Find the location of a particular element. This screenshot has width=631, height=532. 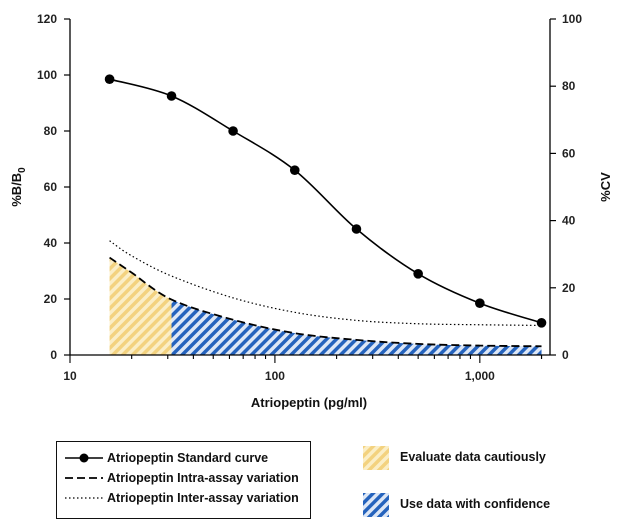

legend-swatch-dotted is located at coordinates (84, 498).